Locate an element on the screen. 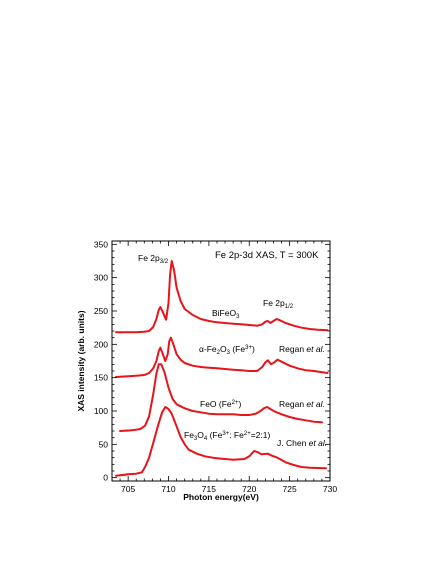  label-chen: J. Chen et al. is located at coordinates (302, 443).